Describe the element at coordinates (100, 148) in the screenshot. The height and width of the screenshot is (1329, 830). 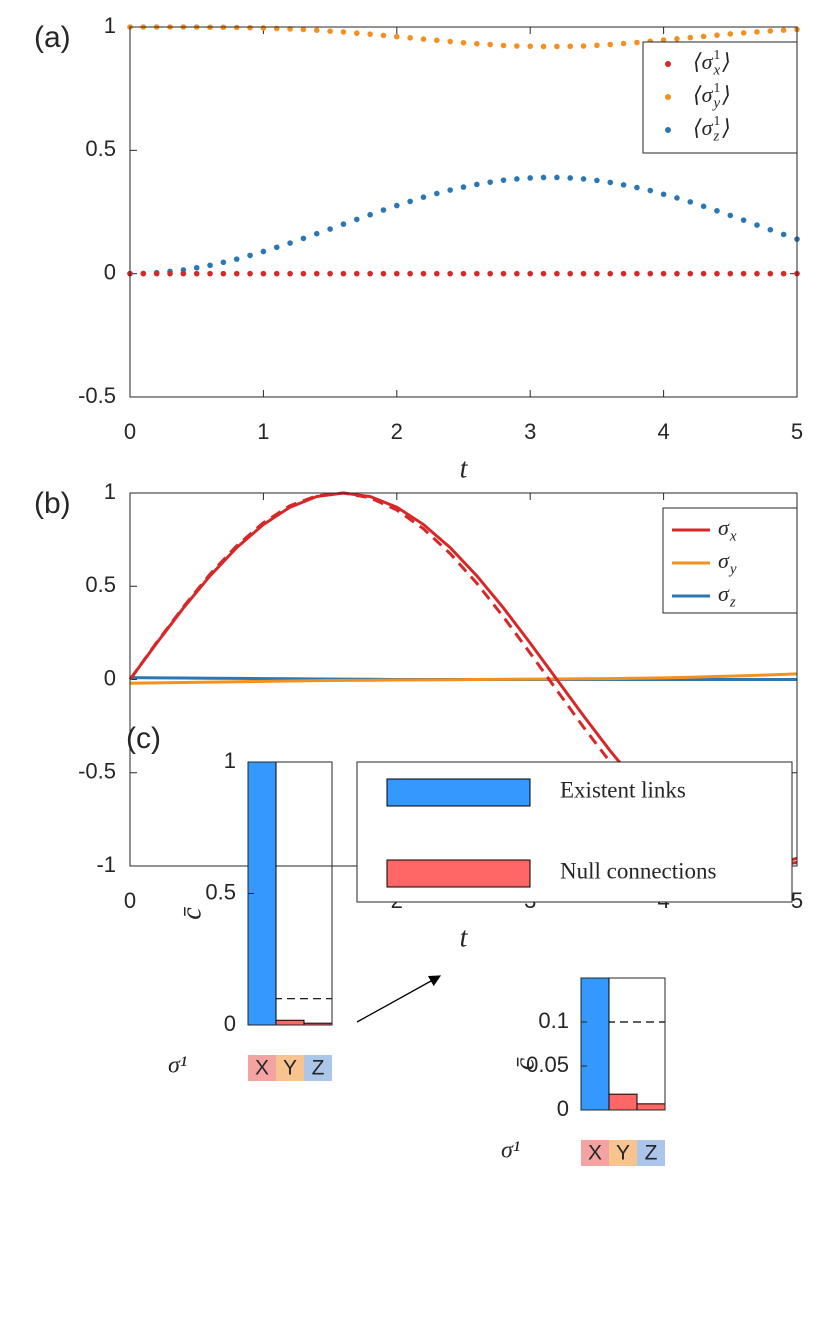
I see `y-tick-label: 0.5` at that location.